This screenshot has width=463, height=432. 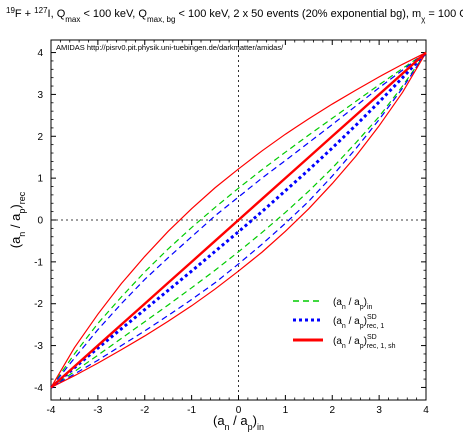 I want to click on title-mid1: < 100 keV, Q, so click(x=113, y=14).